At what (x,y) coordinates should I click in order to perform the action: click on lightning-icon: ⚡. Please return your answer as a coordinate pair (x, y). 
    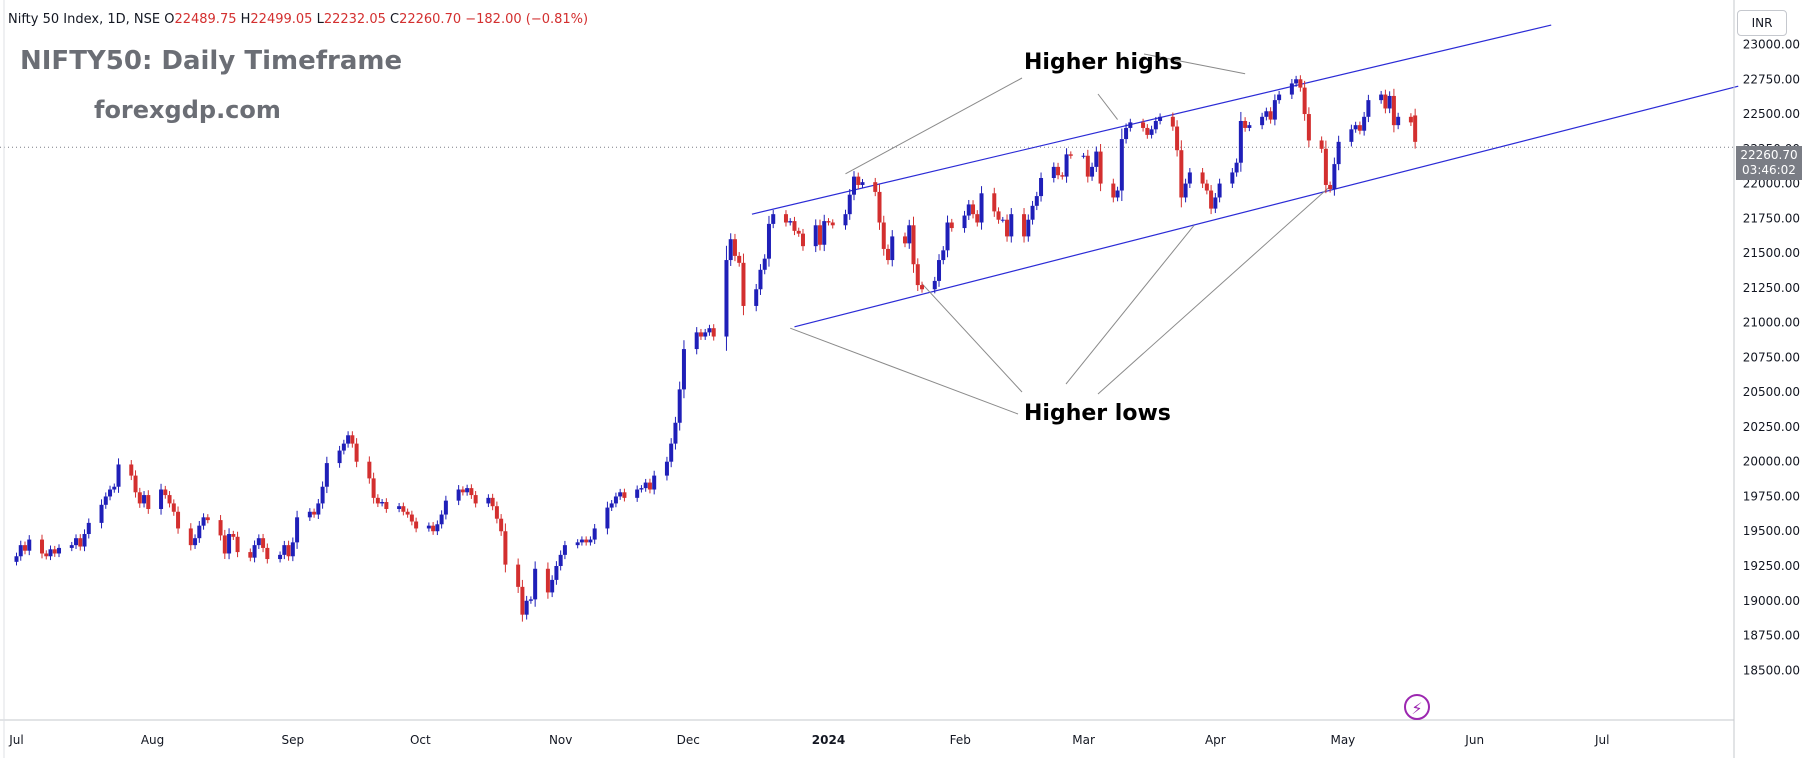
    Looking at the image, I should click on (1417, 707).